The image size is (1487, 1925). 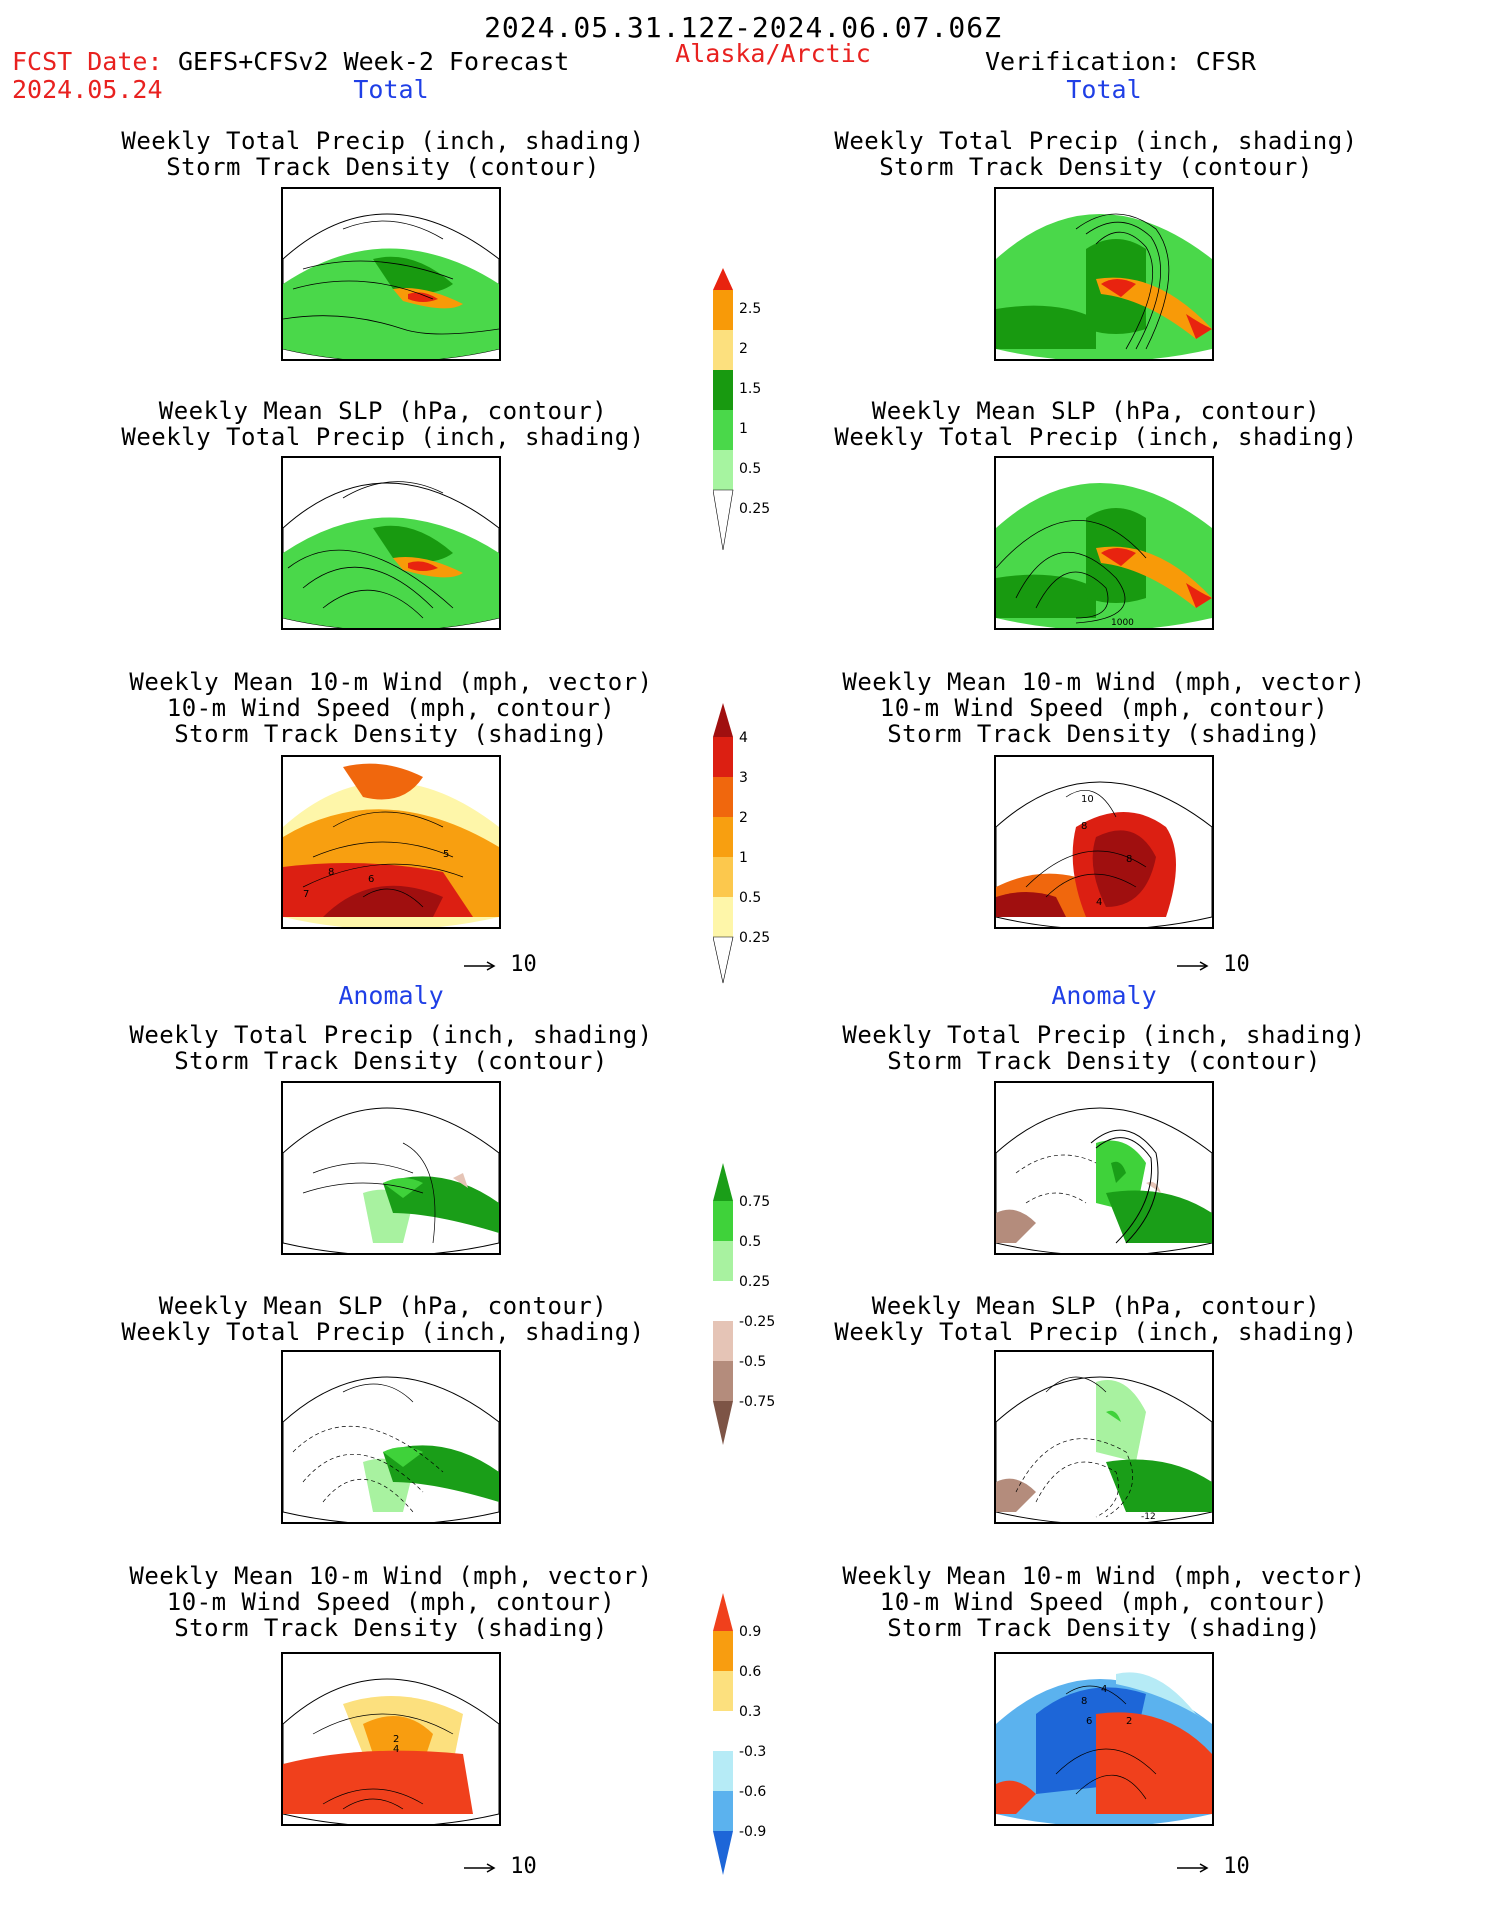 What do you see at coordinates (1104, 89) in the screenshot?
I see `section-total-right: Total` at bounding box center [1104, 89].